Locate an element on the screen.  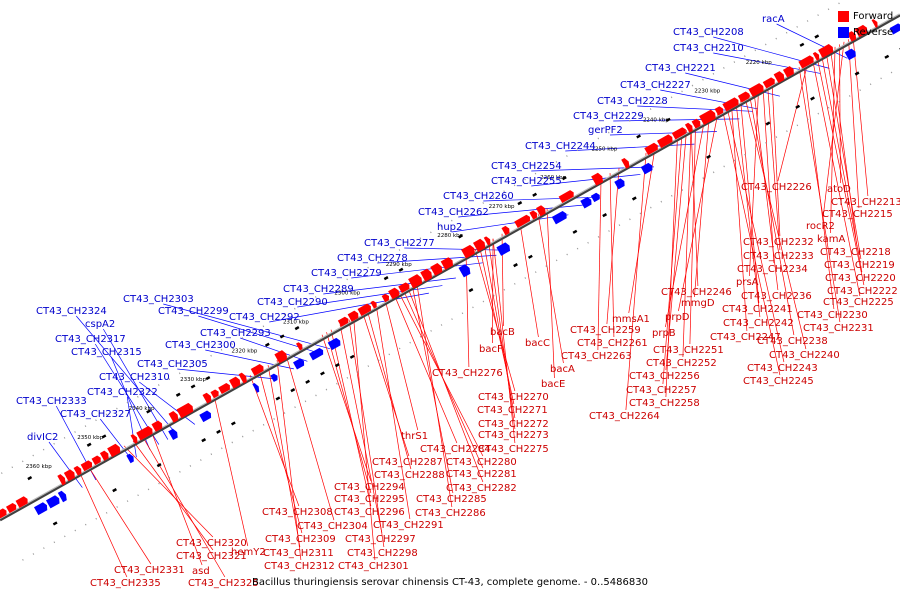
reverse-gene-label: hup2 is located at coordinates (449, 227).